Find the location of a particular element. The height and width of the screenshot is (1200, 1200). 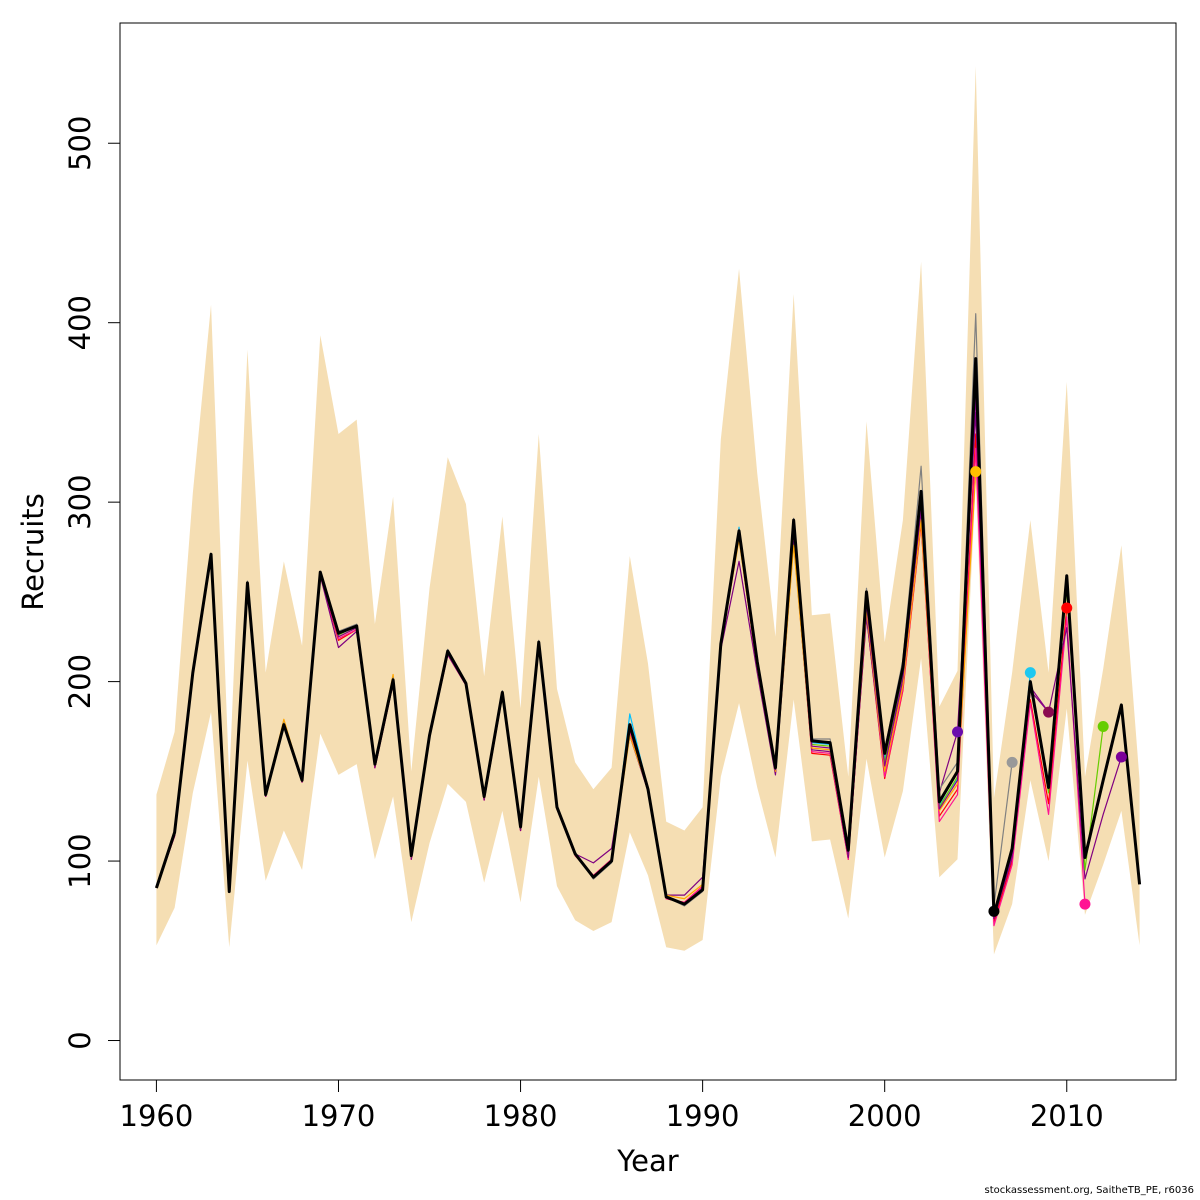

y-tick-label-100: 100 is located at coordinates (80, 860).